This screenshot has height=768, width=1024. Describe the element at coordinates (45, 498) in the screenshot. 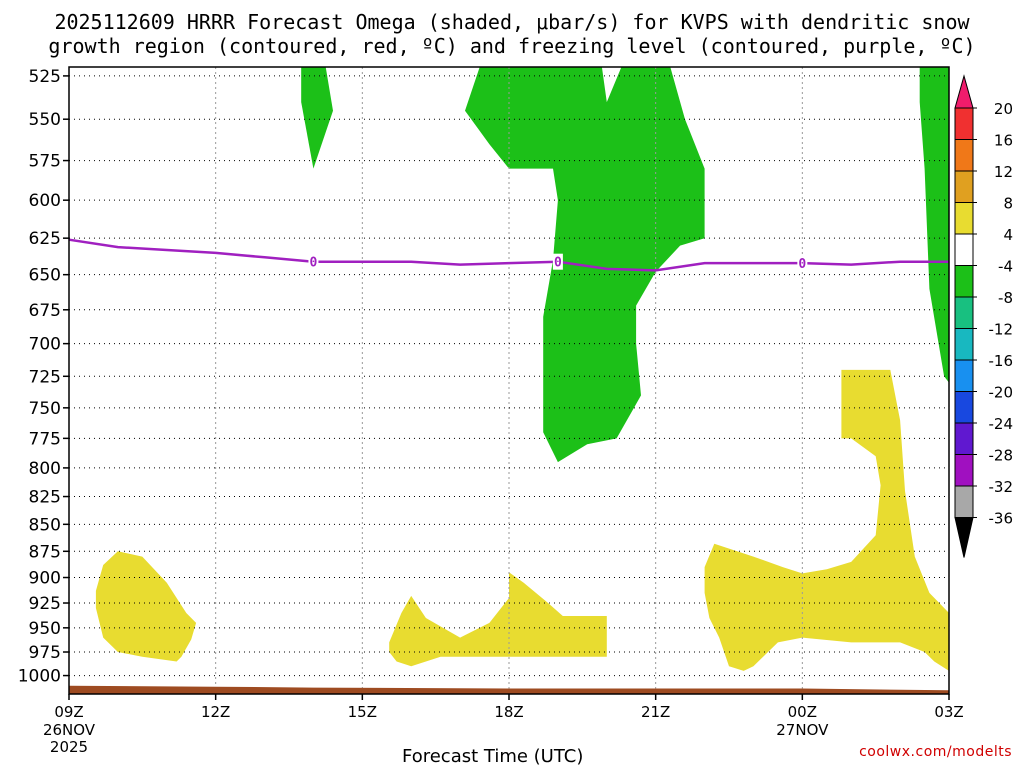

I see `y-tick-label: 825` at that location.